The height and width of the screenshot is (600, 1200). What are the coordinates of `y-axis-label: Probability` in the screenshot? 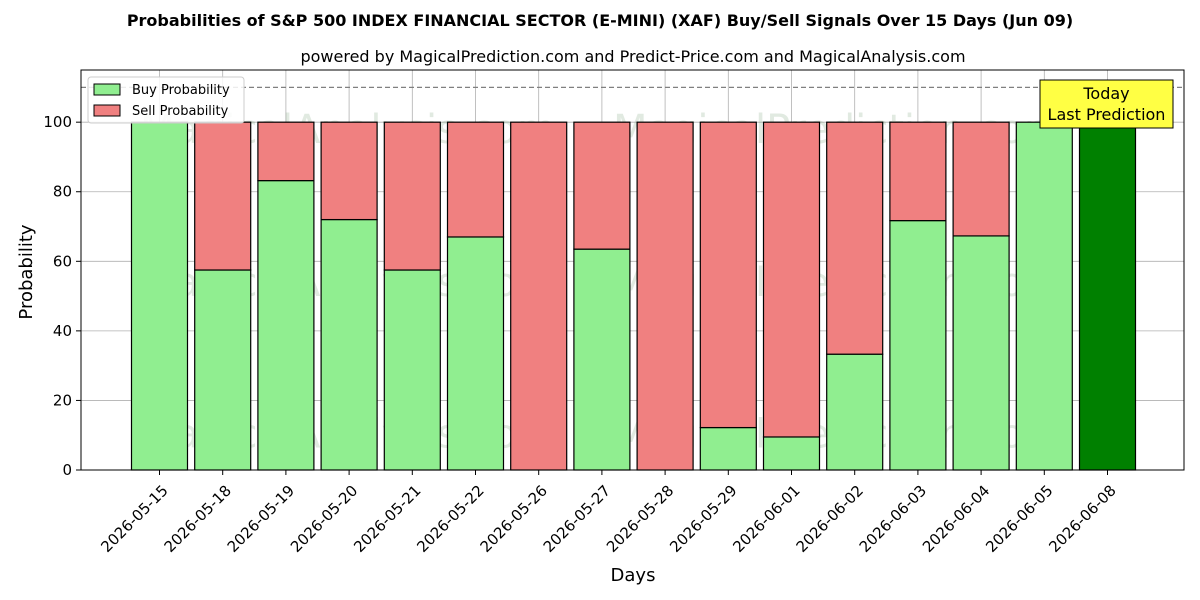 It's located at (26, 271).